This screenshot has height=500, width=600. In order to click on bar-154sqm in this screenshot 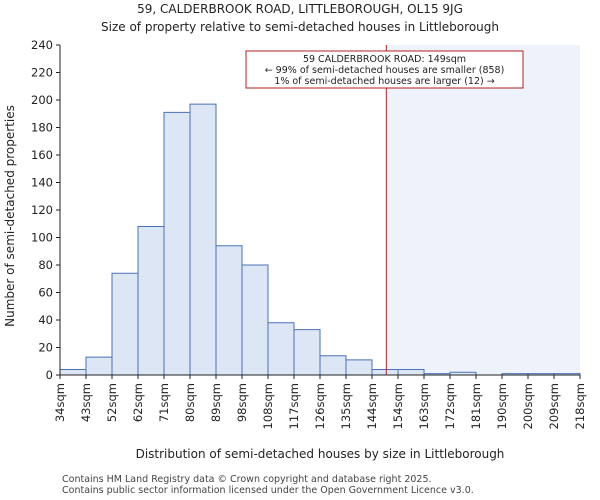, I will do `click(411, 372)`.